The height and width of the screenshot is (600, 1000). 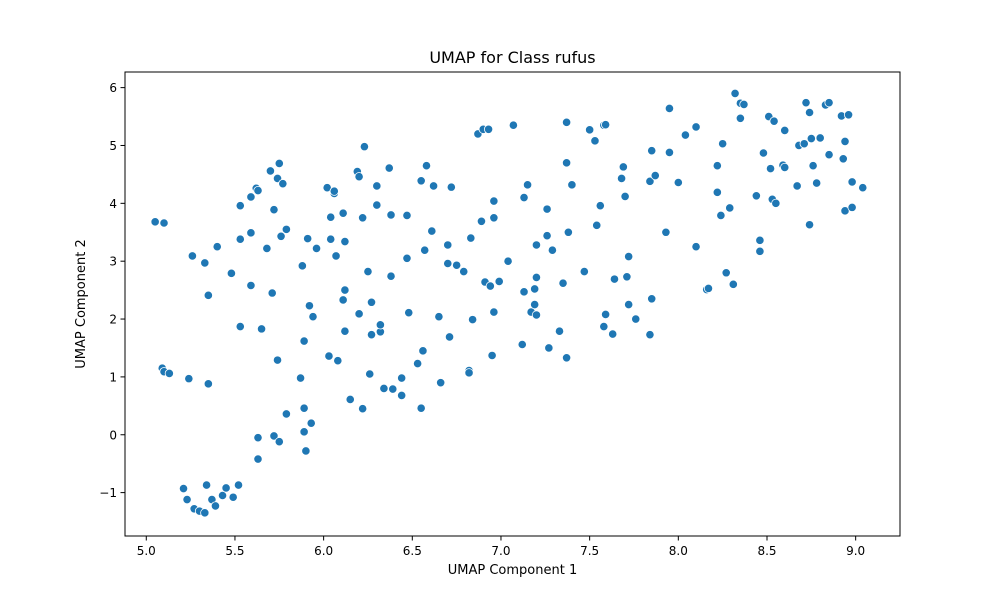 What do you see at coordinates (108, 493) in the screenshot?
I see `y-tick-label: −1` at bounding box center [108, 493].